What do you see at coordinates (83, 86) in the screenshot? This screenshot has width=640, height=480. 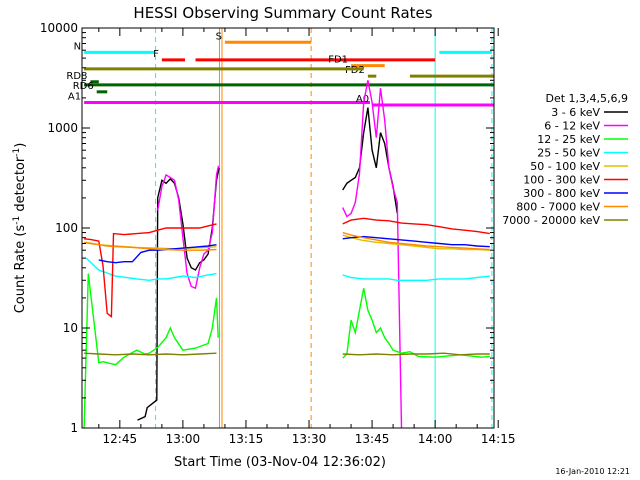 I see `flag-label: RD6` at bounding box center [83, 86].